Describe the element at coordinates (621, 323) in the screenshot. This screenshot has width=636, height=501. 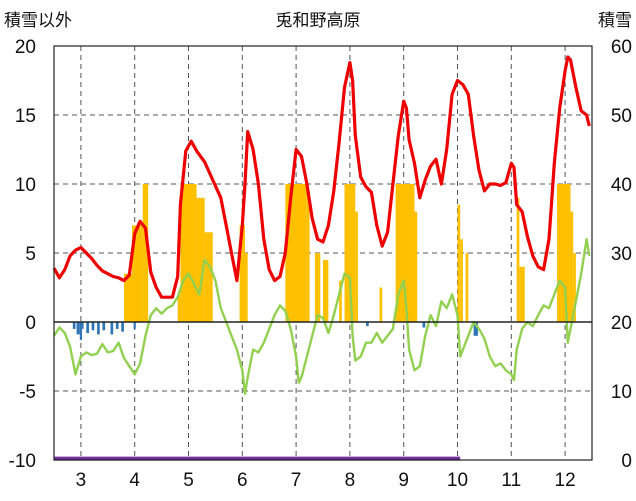
I see `right-tick-label: 20` at that location.